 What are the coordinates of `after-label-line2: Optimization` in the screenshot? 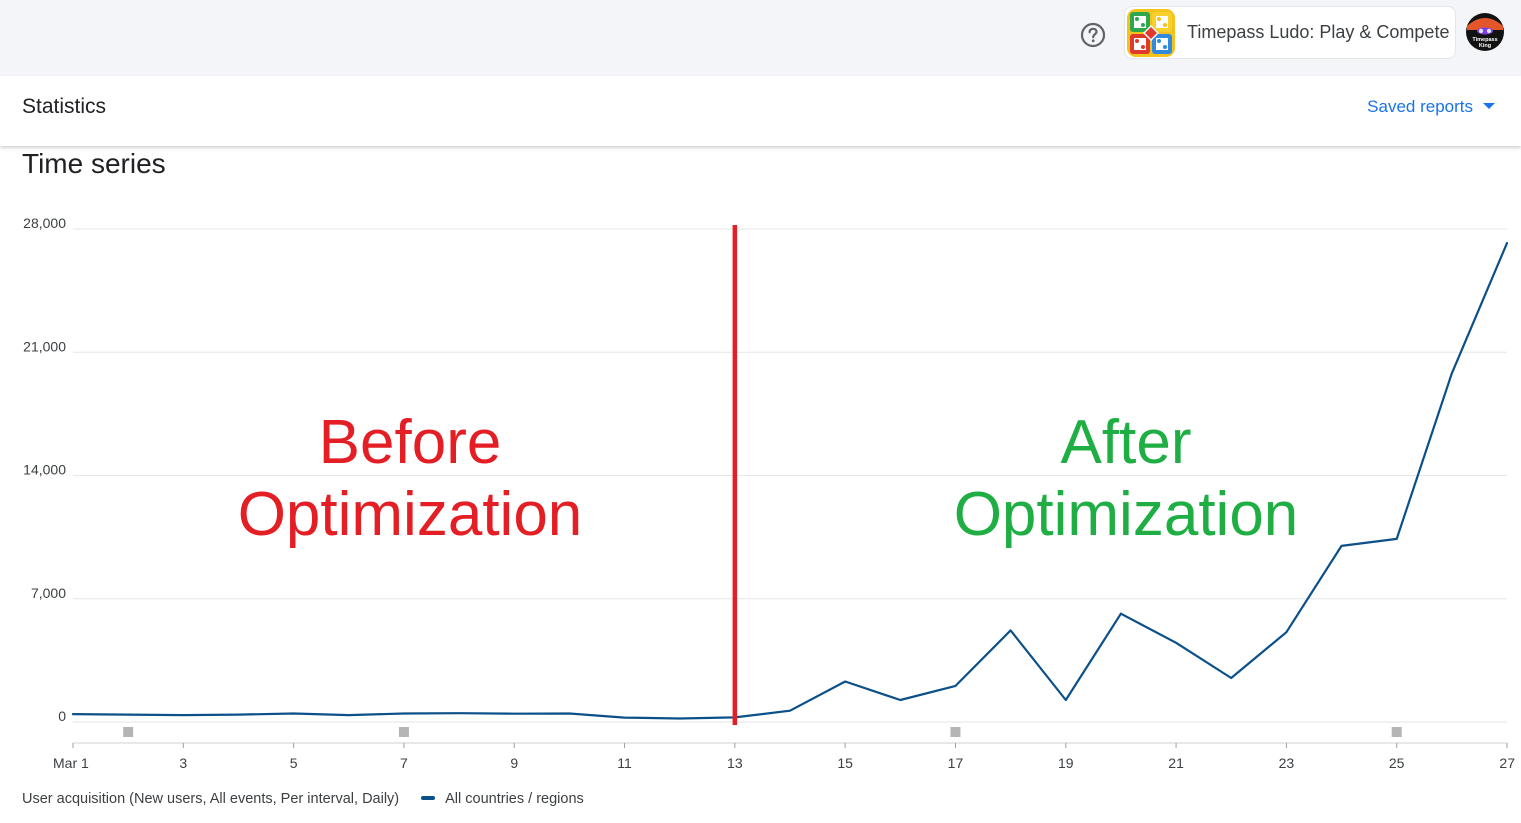 It's located at (1126, 514).